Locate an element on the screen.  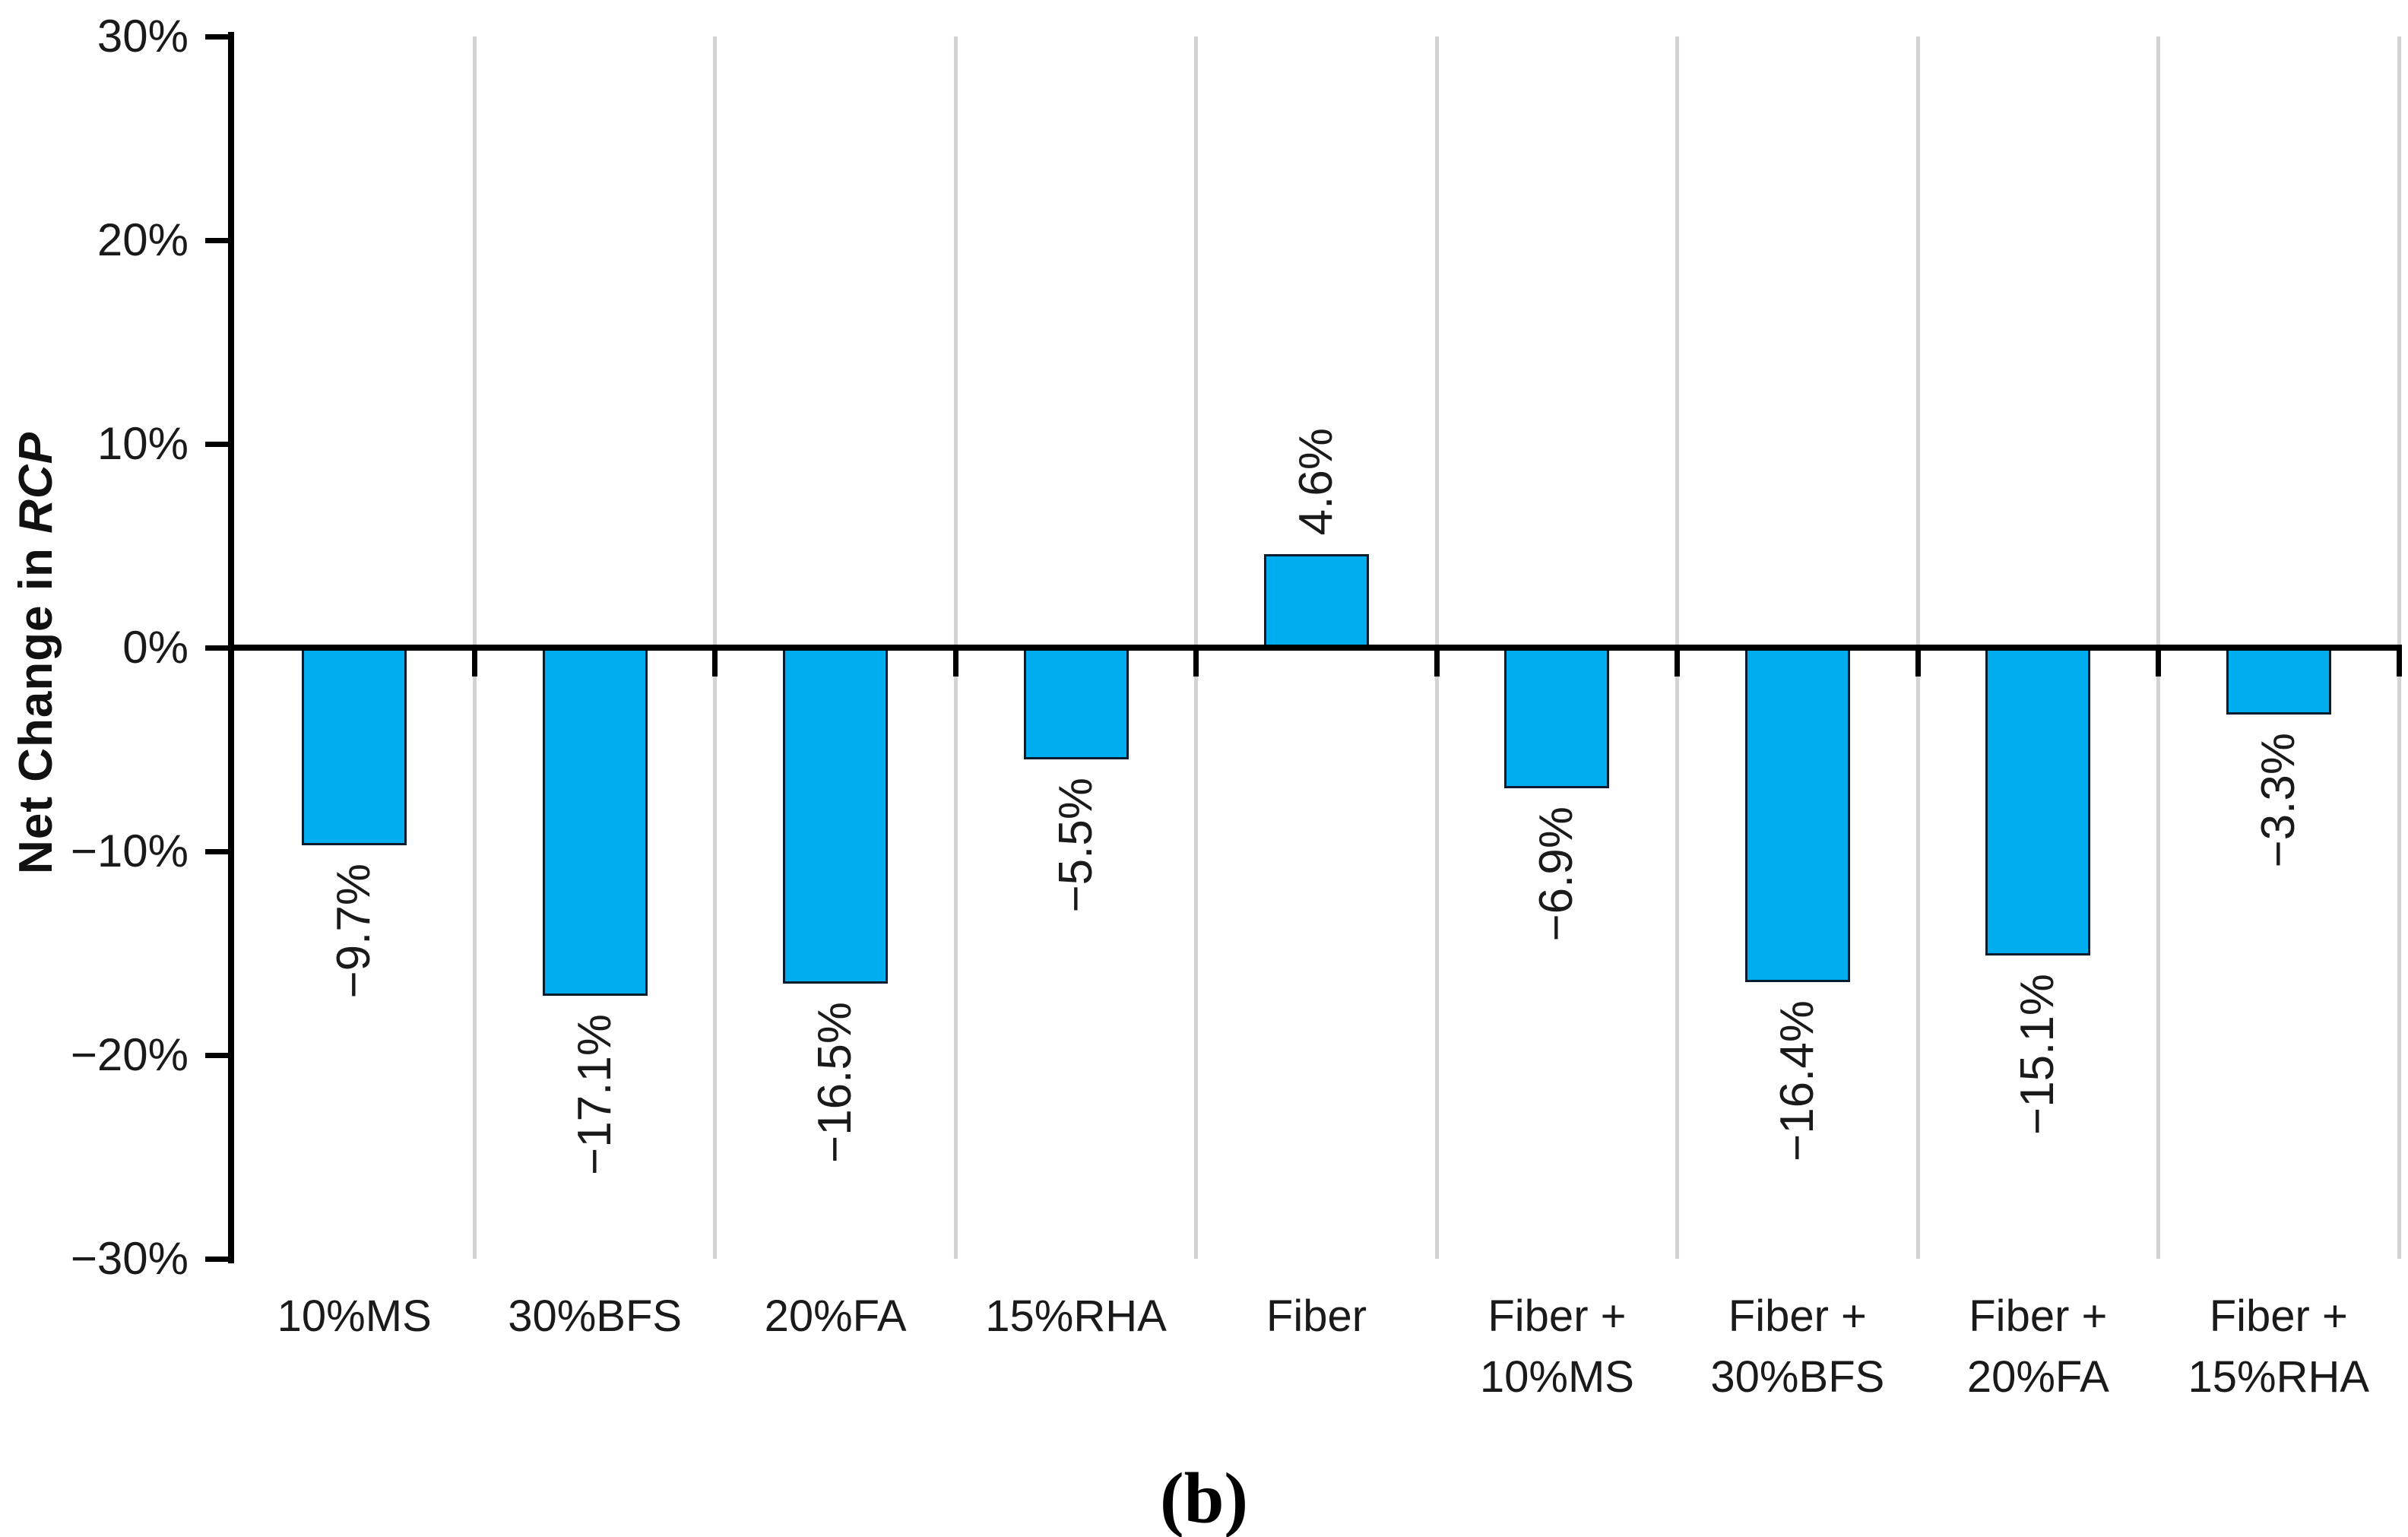
x-axis-category-label: Fiber + 15%RHA is located at coordinates (2279, 1347).